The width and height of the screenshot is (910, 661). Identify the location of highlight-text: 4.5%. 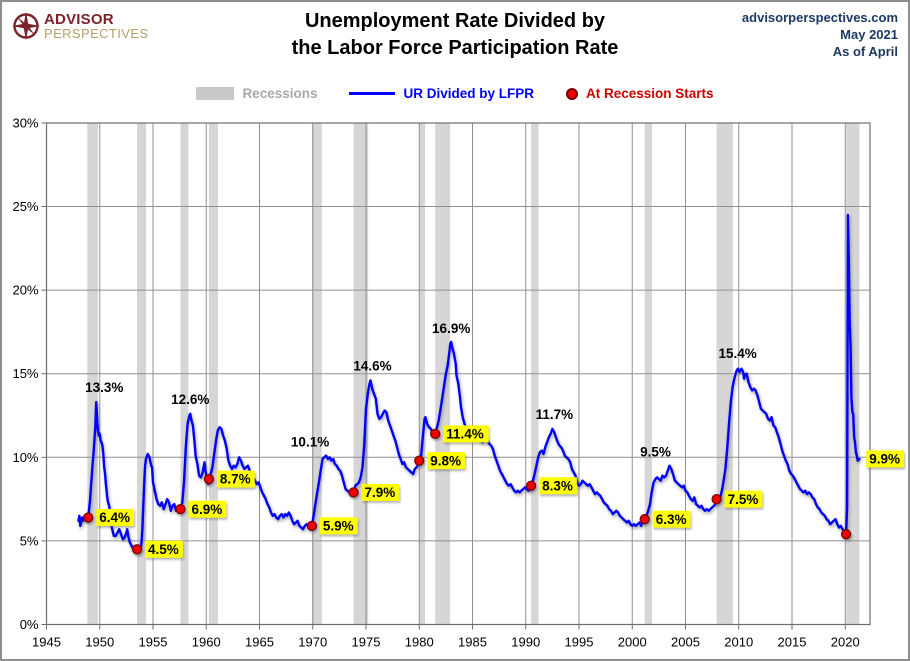
(163, 549).